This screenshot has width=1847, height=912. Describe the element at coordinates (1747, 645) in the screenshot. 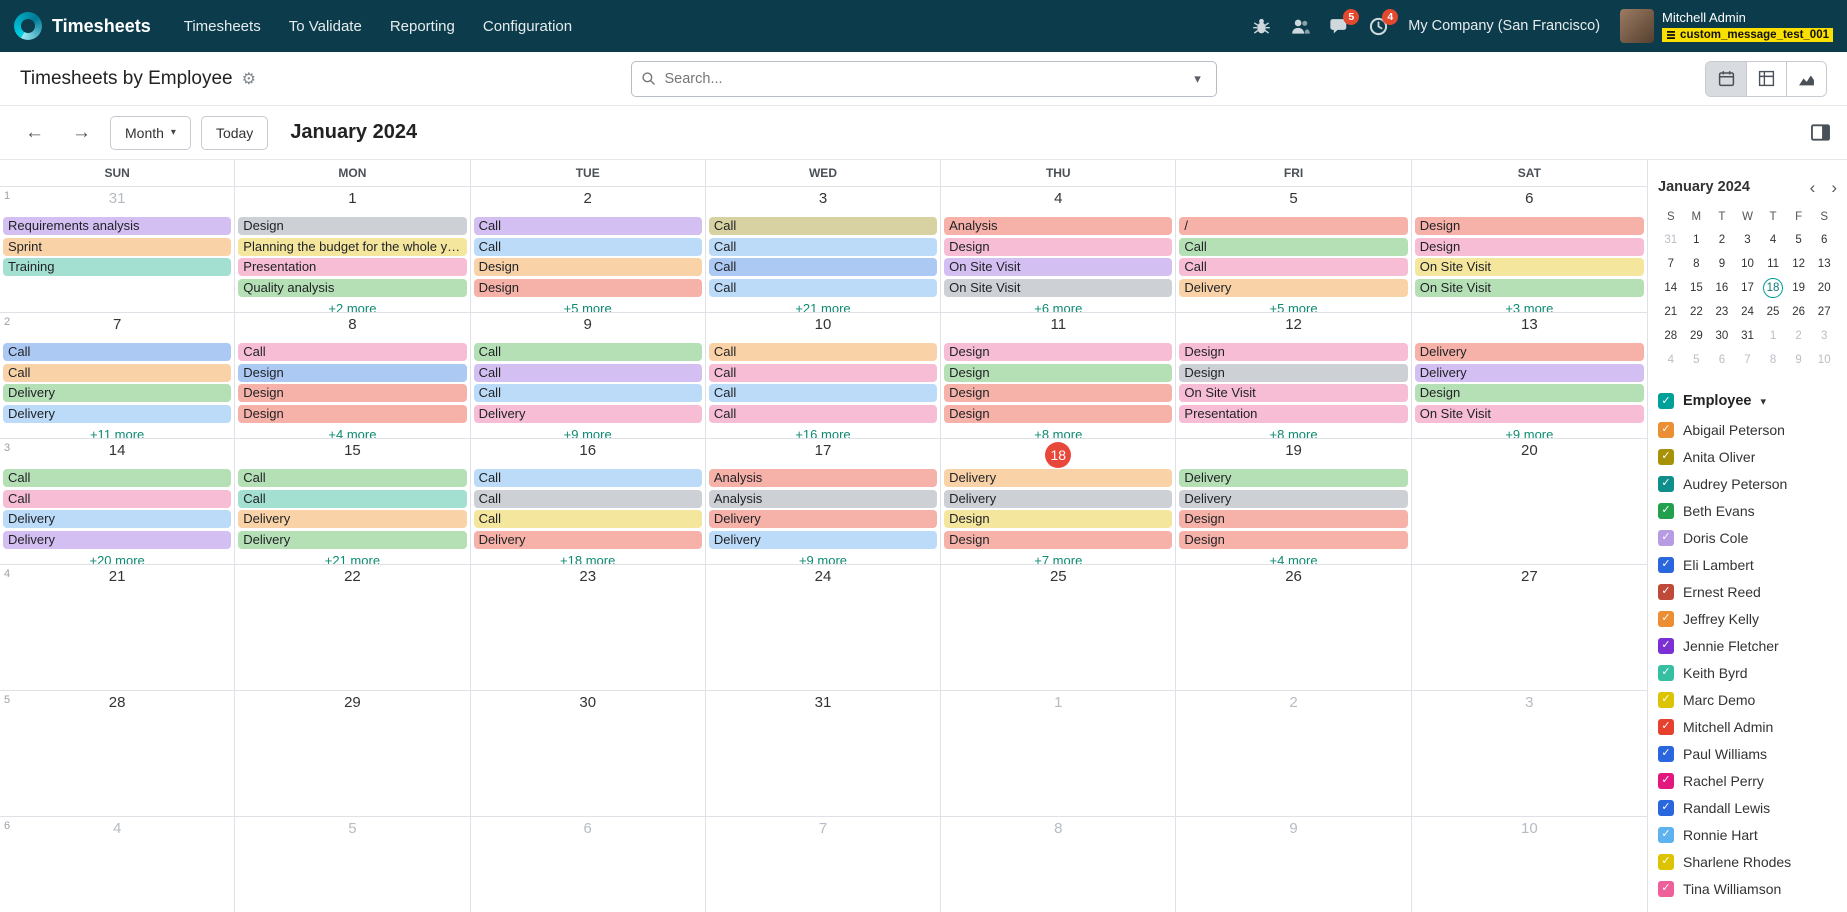

I see `employee-filter-item: ✓ Jennie Fletcher` at that location.